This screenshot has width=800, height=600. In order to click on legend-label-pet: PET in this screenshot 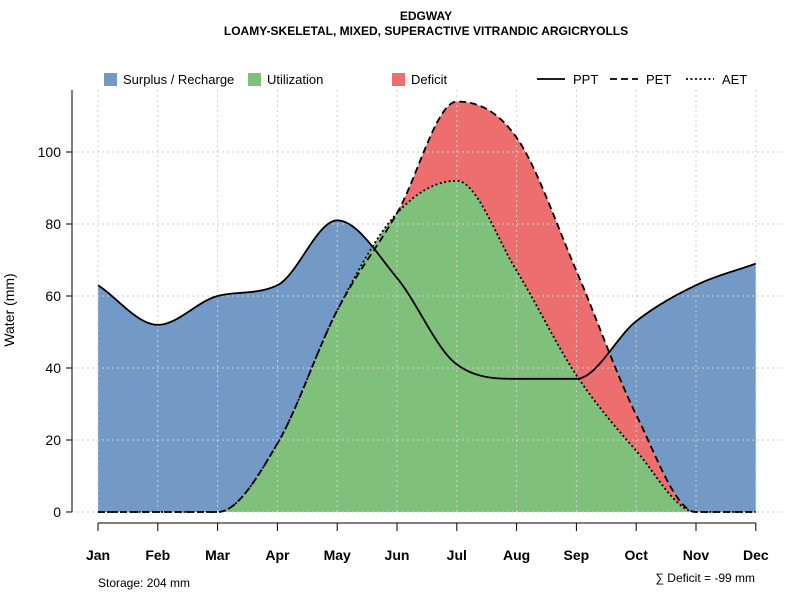, I will do `click(658, 79)`.